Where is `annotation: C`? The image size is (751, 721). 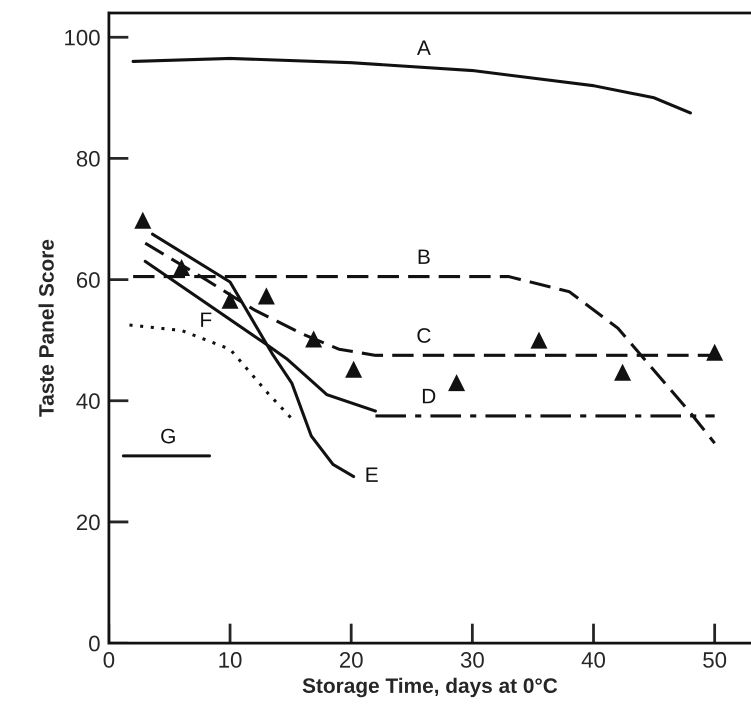
annotation: C is located at coordinates (424, 335).